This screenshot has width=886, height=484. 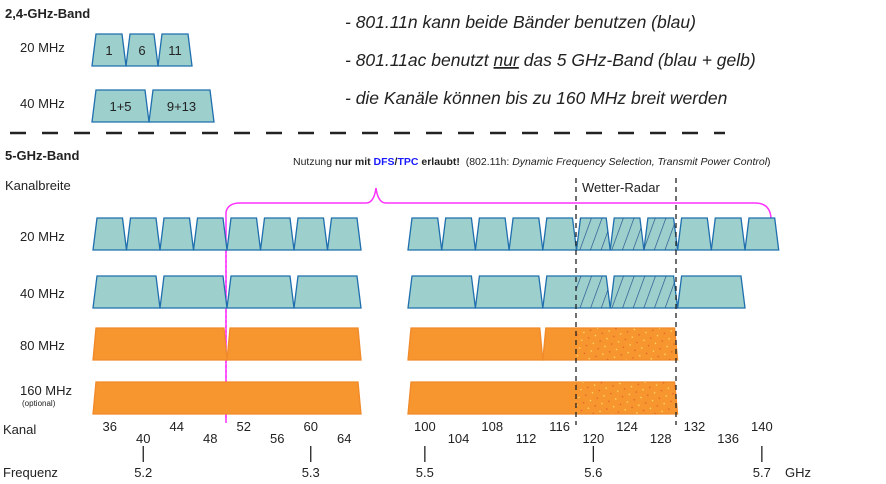 I want to click on band24-20mhz-label: 20 MHz, so click(x=42, y=47).